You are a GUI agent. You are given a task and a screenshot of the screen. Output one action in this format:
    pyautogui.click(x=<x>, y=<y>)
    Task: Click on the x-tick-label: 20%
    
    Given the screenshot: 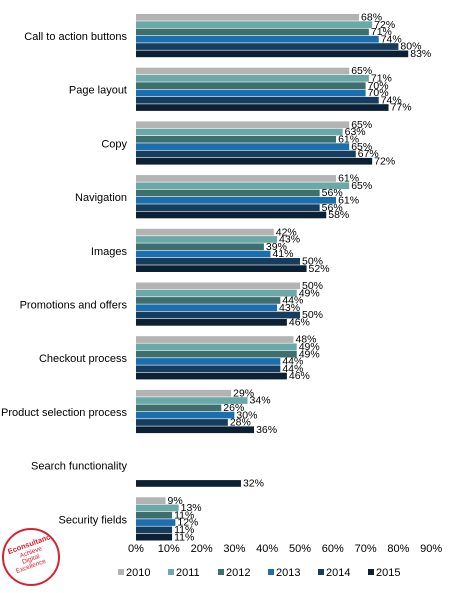 What is the action you would take?
    pyautogui.click(x=202, y=549)
    